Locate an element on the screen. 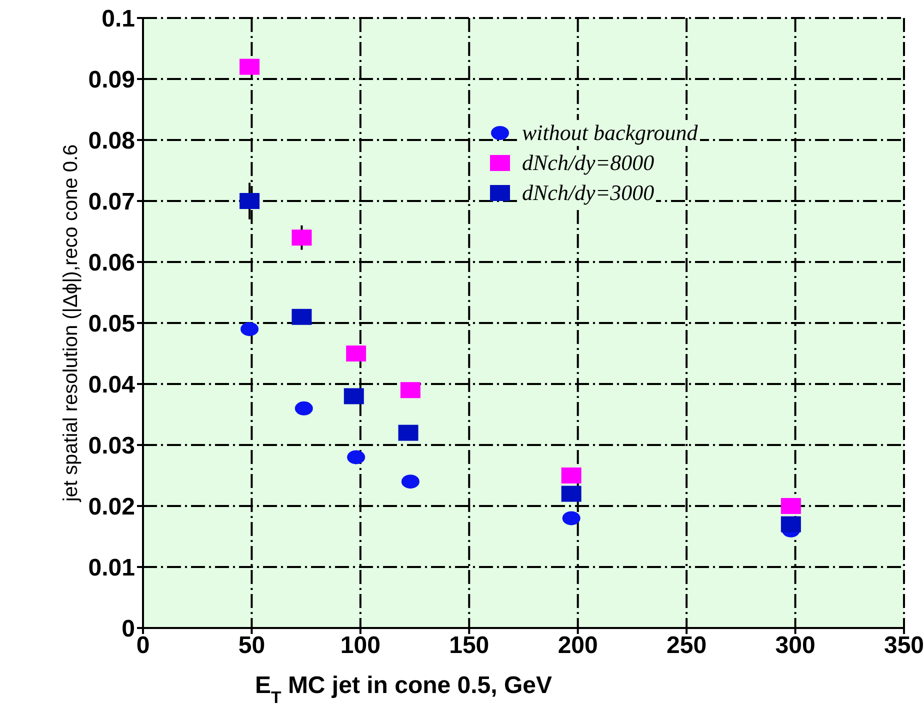 This screenshot has width=924, height=723. y-tick-label: 0.04 is located at coordinates (112, 385).